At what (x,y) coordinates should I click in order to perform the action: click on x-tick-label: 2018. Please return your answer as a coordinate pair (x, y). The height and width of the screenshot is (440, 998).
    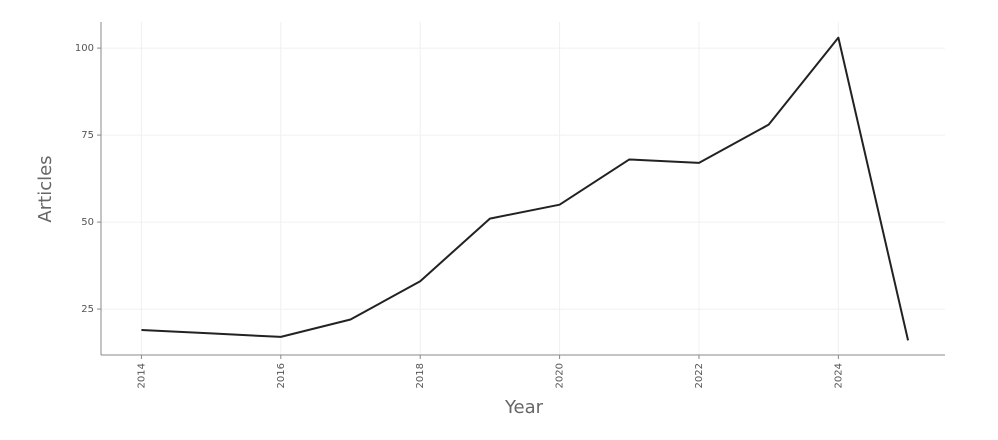
    Looking at the image, I should click on (420, 375).